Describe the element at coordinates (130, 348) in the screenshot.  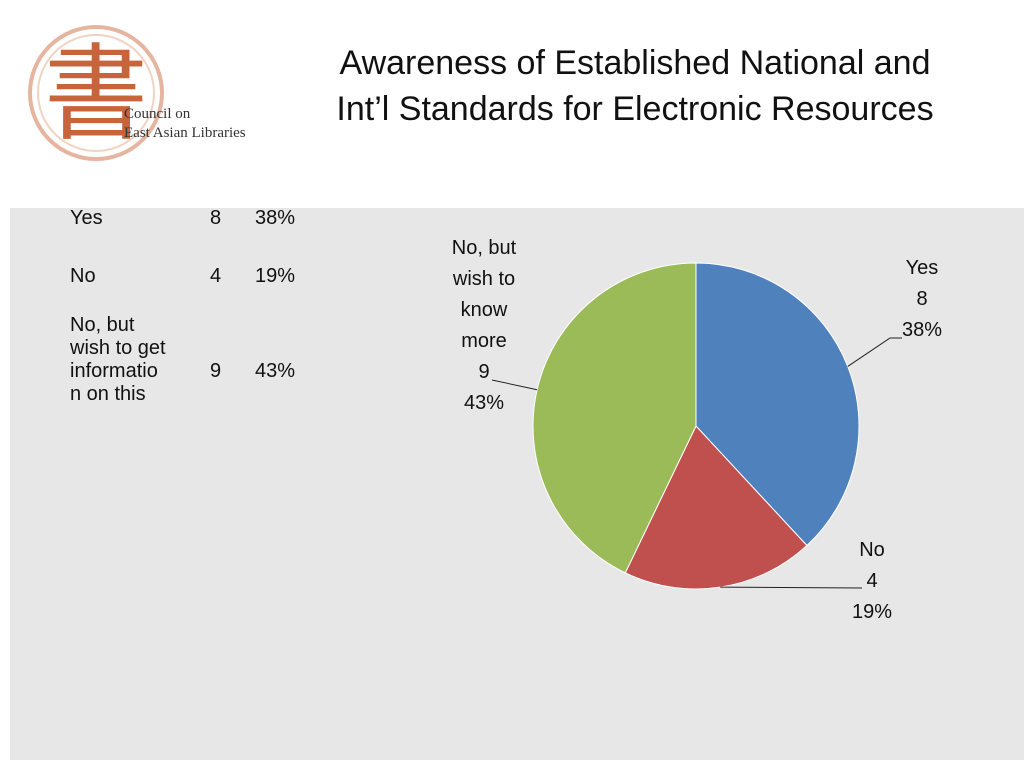
I see `row-label-line: wish to get` at that location.